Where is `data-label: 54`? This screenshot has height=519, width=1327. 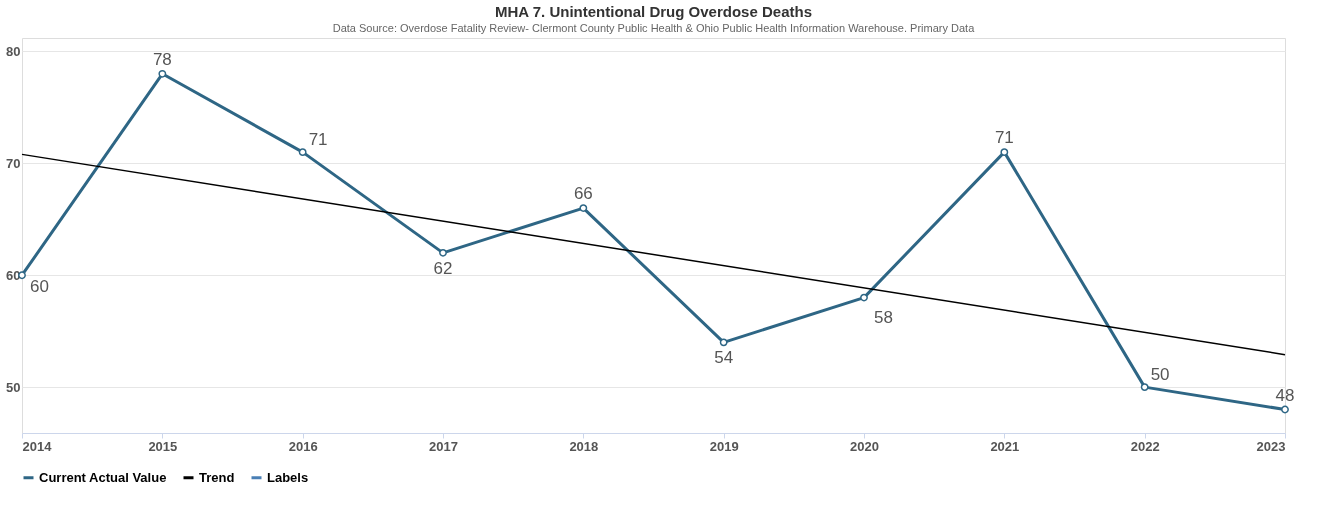 data-label: 54 is located at coordinates (724, 358).